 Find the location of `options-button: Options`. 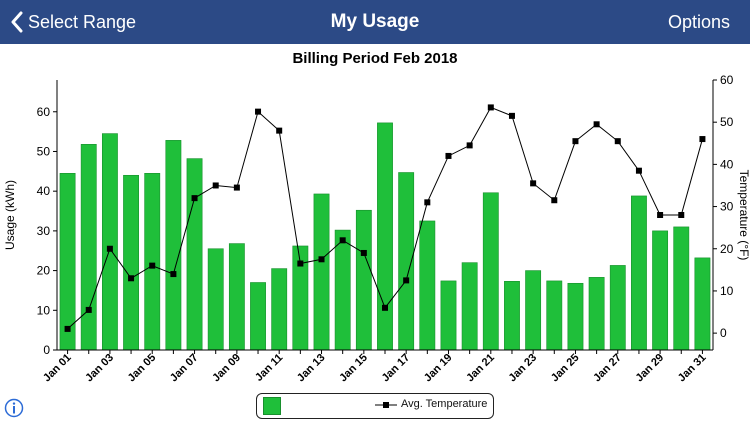

options-button: Options is located at coordinates (698, 22).